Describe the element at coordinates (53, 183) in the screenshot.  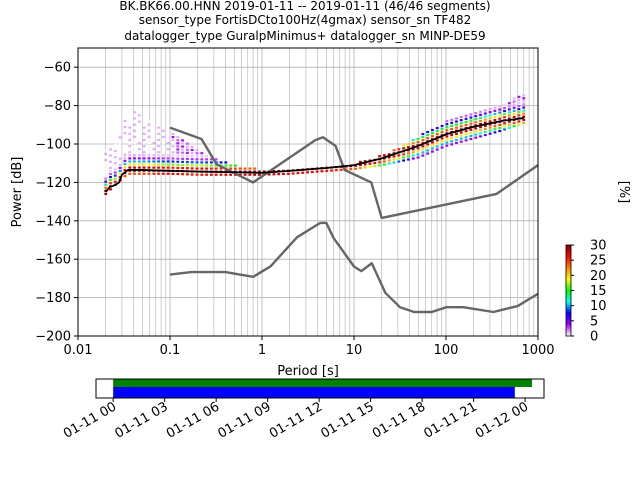
I see `y-tick-label: −120` at that location.